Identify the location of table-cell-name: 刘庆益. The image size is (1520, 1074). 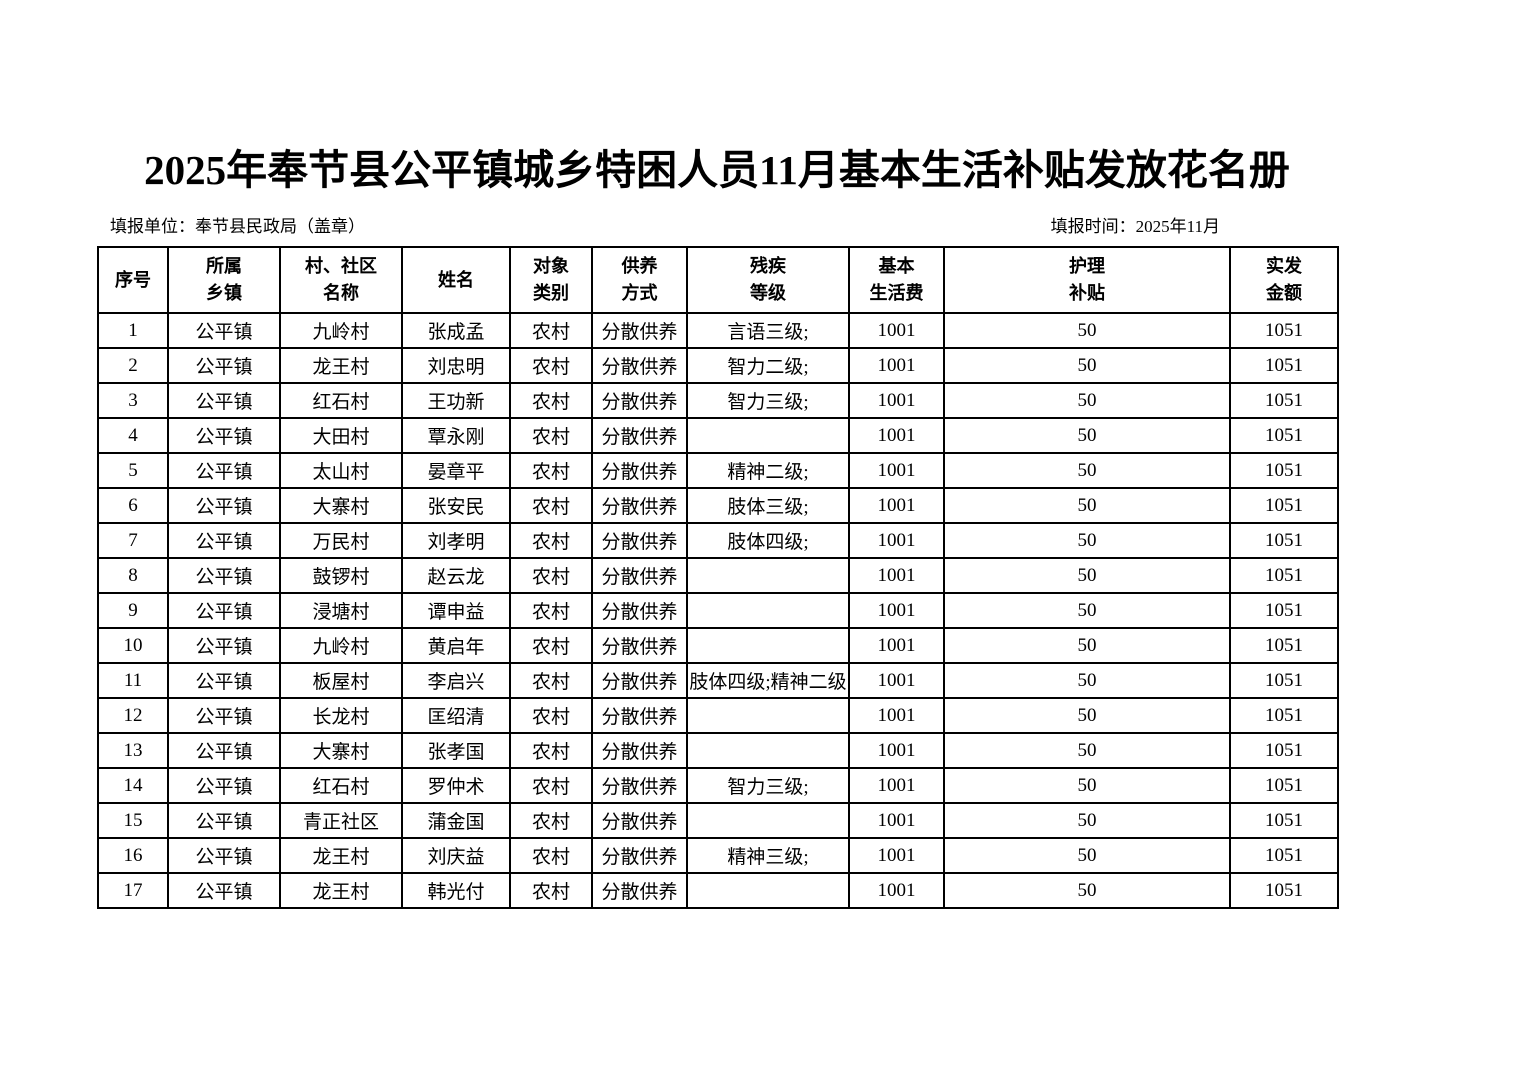
(456, 856).